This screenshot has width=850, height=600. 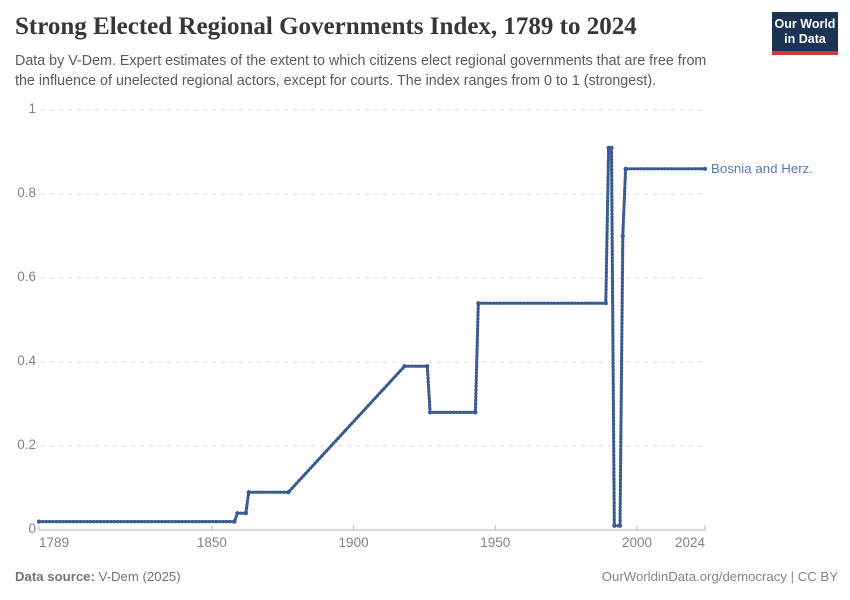 What do you see at coordinates (719, 576) in the screenshot?
I see `credit-link: OurWorldinData.org/democracy | CC BY` at bounding box center [719, 576].